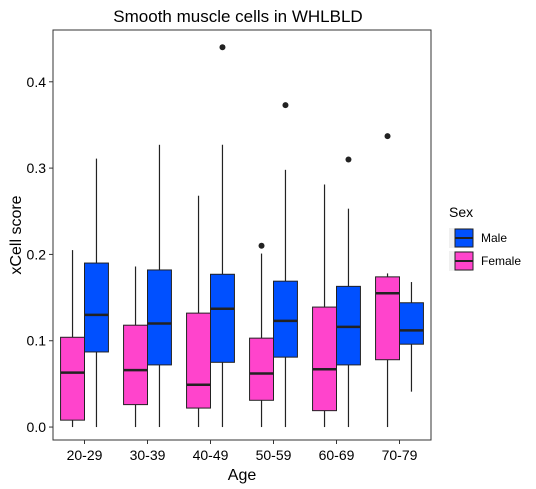 The image size is (536, 489). What do you see at coordinates (478, 238) in the screenshot?
I see `legend-key-male: Male` at bounding box center [478, 238].